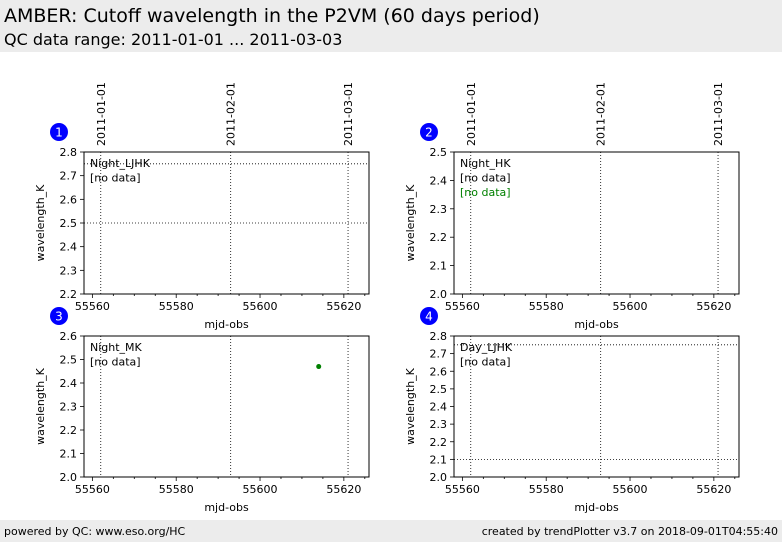 The height and width of the screenshot is (542, 782). Describe the element at coordinates (120, 163) in the screenshot. I see `panel-note: Night_LJHK` at that location.